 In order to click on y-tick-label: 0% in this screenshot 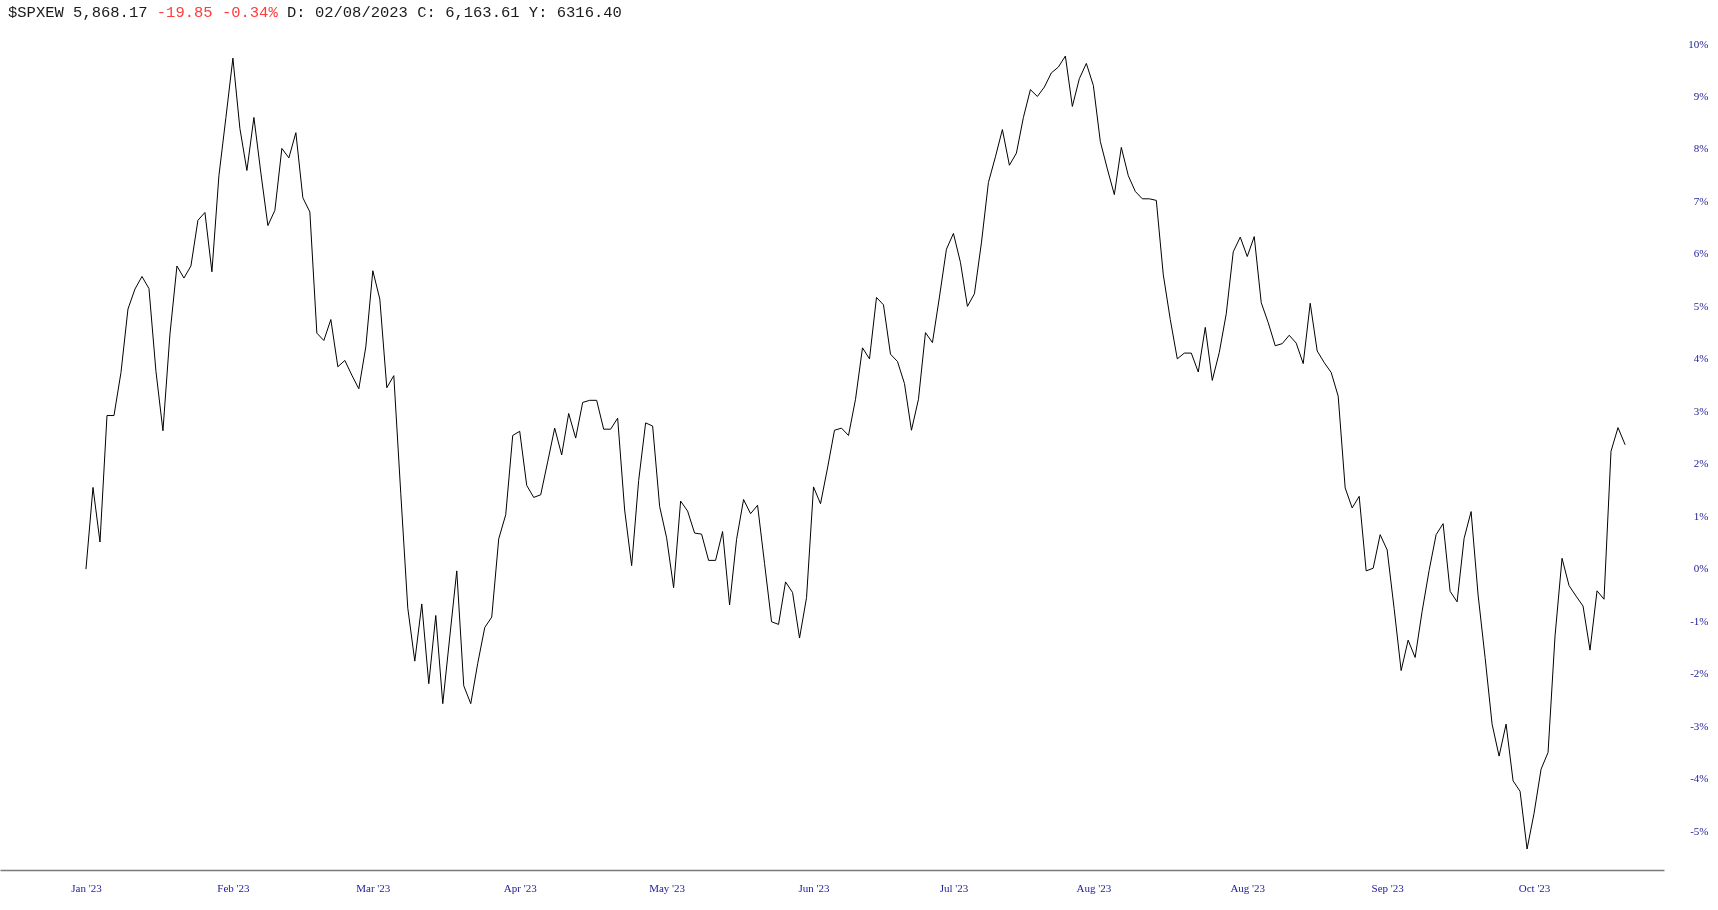, I will do `click(1701, 568)`.